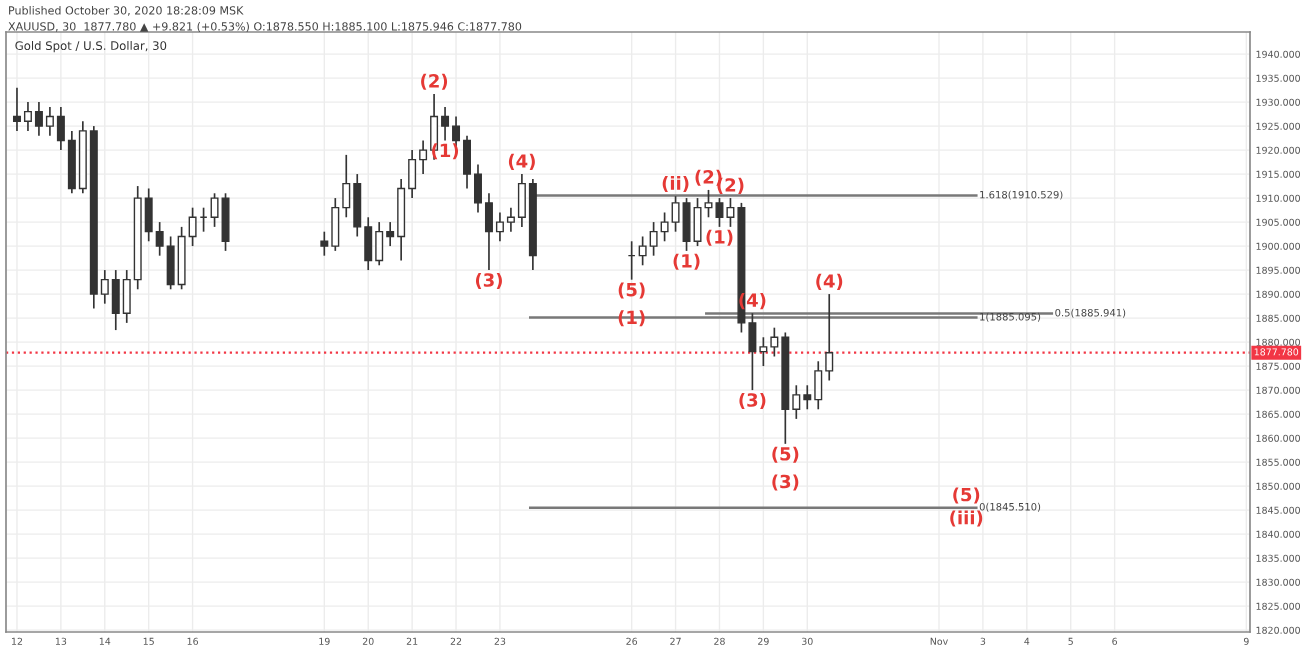 This screenshot has height=656, width=1308. What do you see at coordinates (966, 518) in the screenshot?
I see `annotation: (iii)` at bounding box center [966, 518].